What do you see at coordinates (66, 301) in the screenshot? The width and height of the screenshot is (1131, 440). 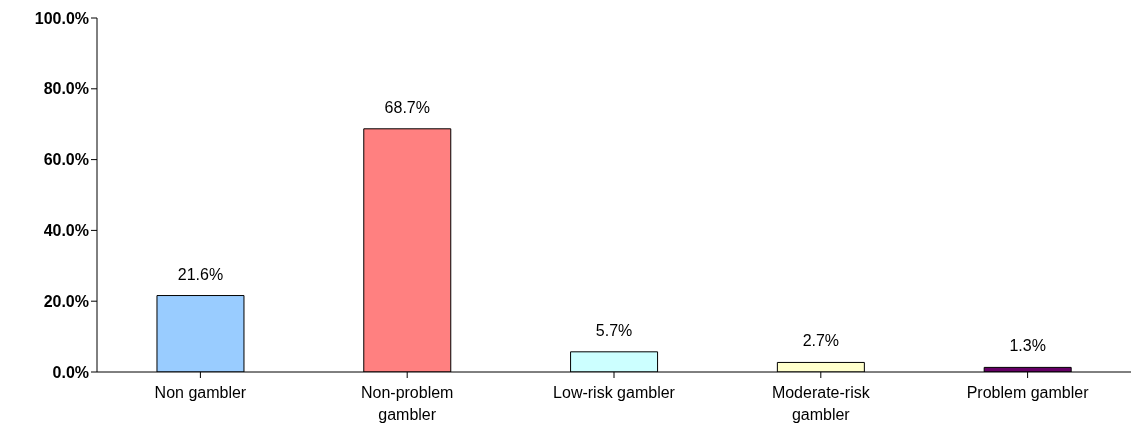 I see `y-tick-label: 20.0%` at bounding box center [66, 301].